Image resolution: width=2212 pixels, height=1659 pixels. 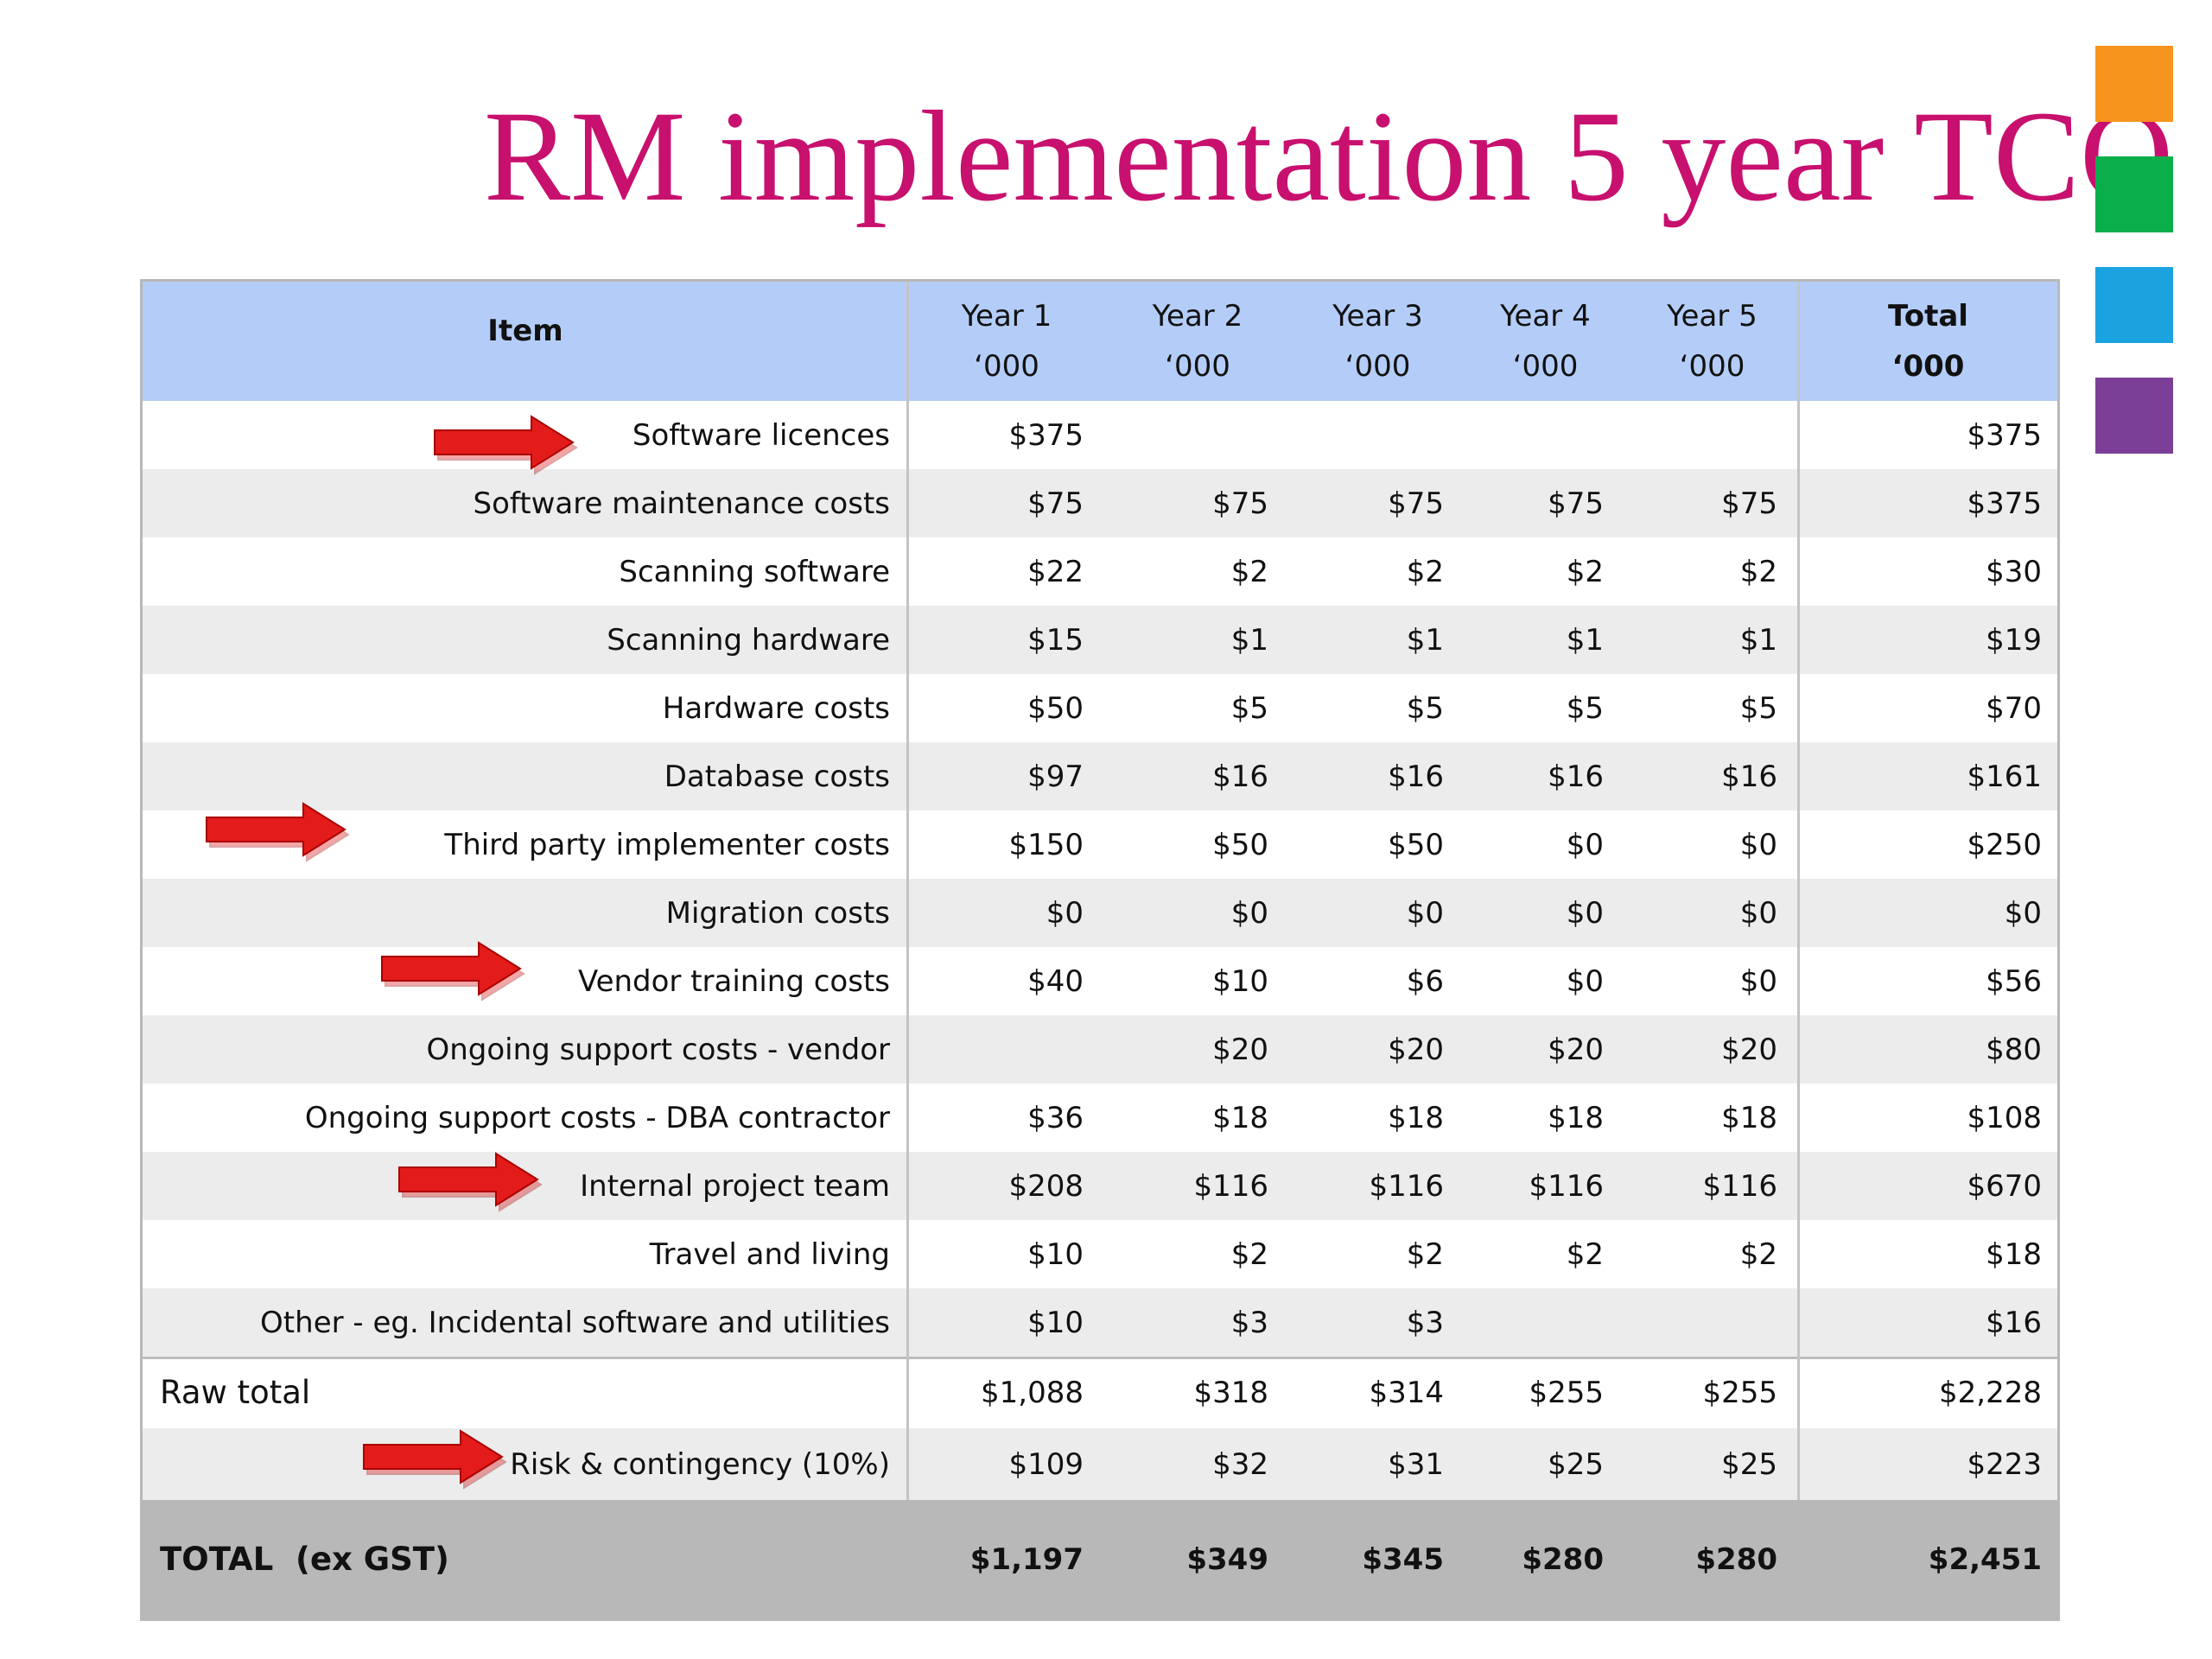 I want to click on value-cell: $6, so click(x=1425, y=981).